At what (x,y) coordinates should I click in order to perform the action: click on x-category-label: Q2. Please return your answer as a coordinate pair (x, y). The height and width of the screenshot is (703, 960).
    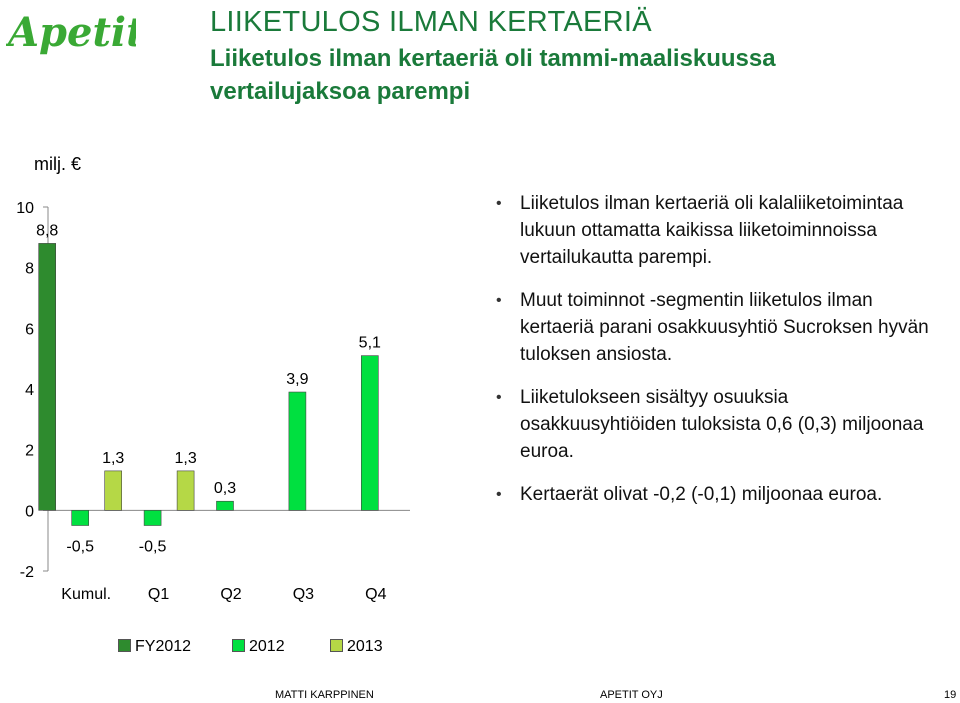
    Looking at the image, I should click on (230, 594).